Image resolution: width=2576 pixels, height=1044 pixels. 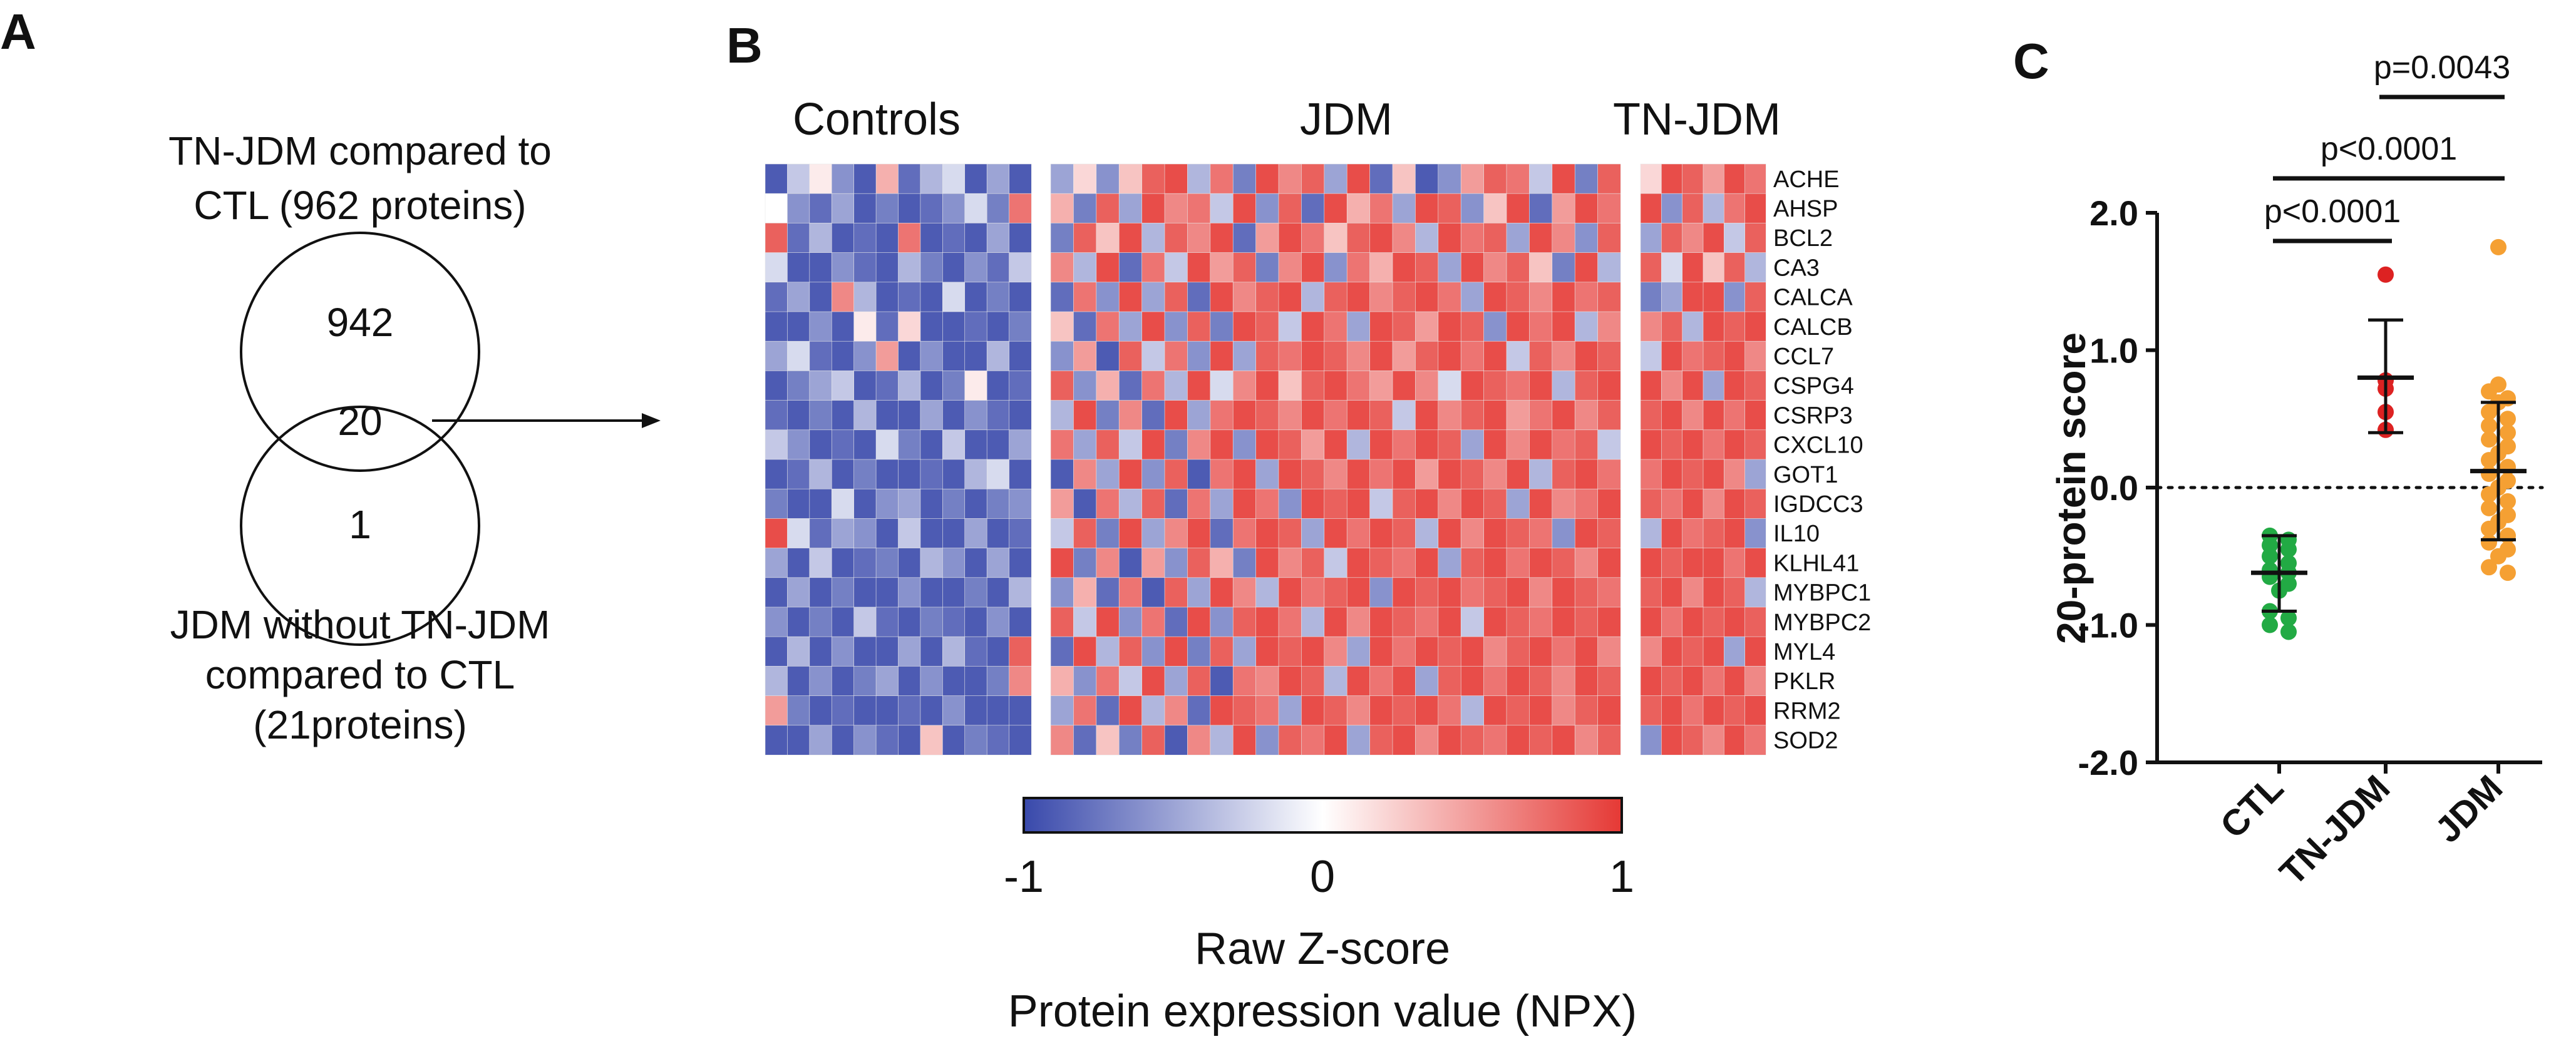 What do you see at coordinates (2113, 488) in the screenshot?
I see `scatter-y-tick-label: 0.0` at bounding box center [2113, 488].